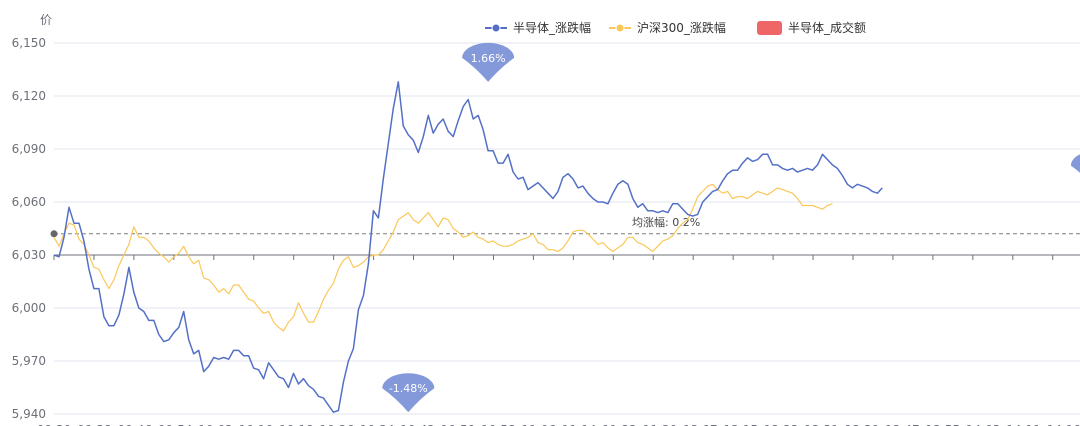  Describe the element at coordinates (821, 424) in the screenshot. I see `x-tick-label: 13:31` at that location.